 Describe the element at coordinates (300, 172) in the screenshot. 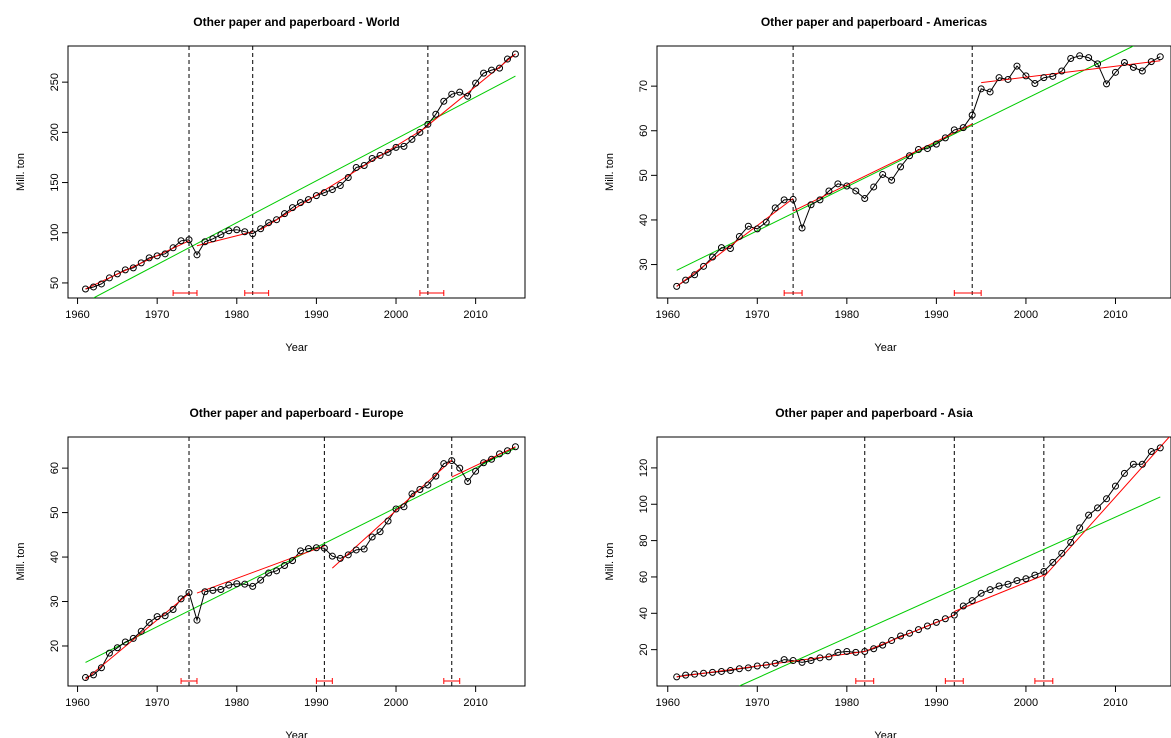

I see `plot-area` at that location.